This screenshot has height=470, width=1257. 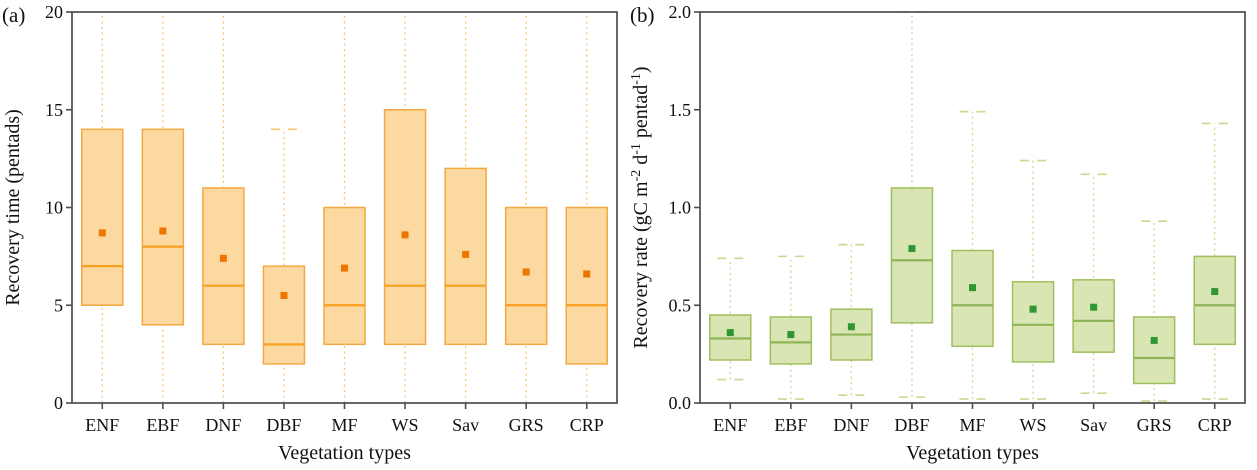 What do you see at coordinates (54, 12) in the screenshot?
I see `y-tick-label: 20` at bounding box center [54, 12].